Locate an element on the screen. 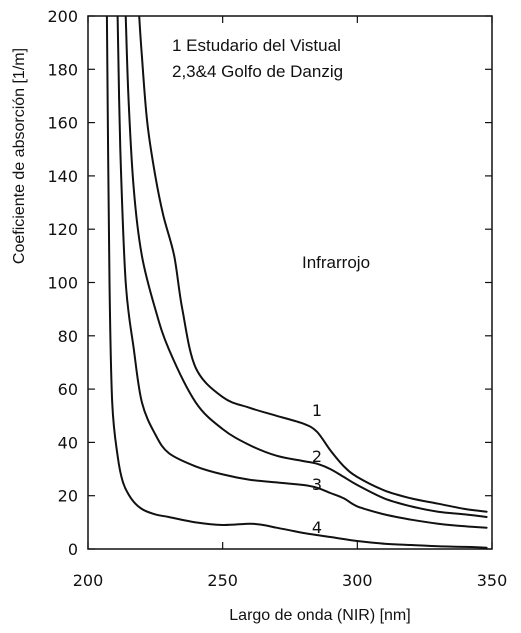 Image resolution: width=521 pixels, height=633 pixels. series-labels: 1 2 3 4 is located at coordinates (317, 469).